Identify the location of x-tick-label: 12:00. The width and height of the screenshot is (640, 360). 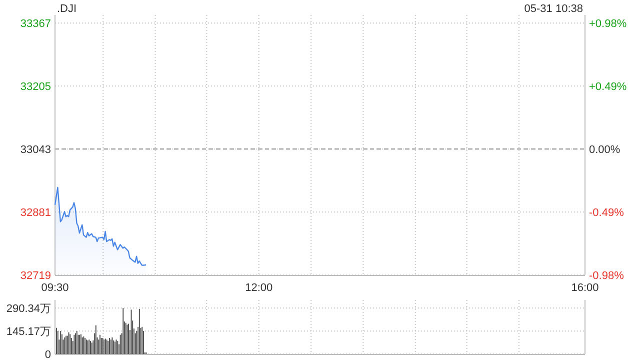
(259, 288).